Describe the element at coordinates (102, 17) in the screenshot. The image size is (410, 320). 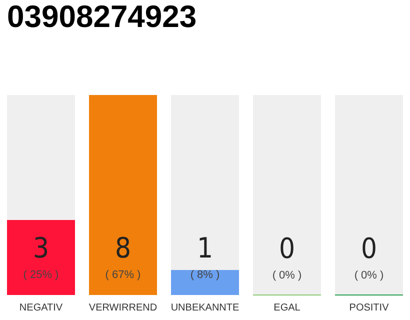
I see `chart-title: 03908274923` at that location.